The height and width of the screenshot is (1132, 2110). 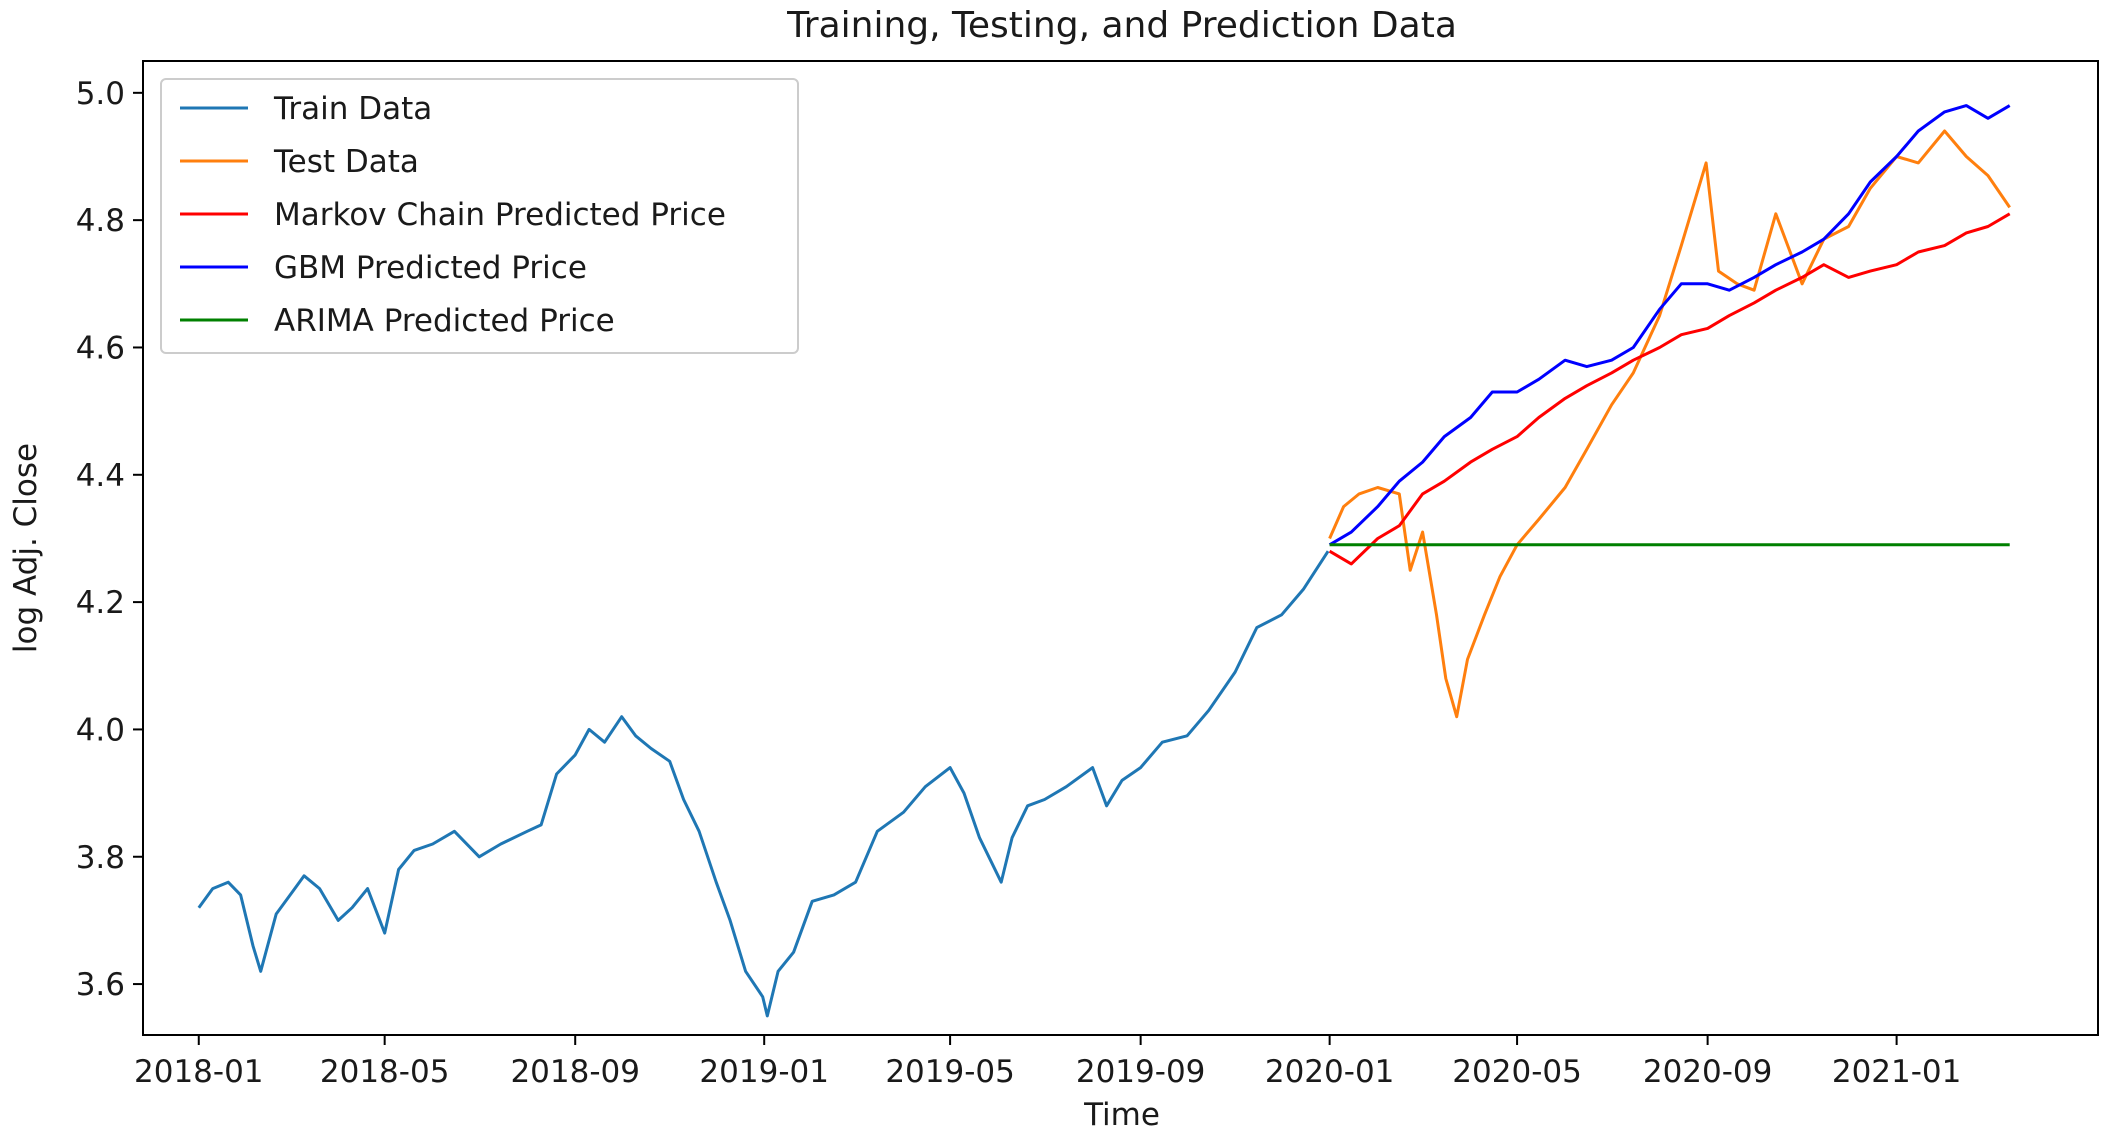 I want to click on x-tick-label: 2021-01, so click(x=1897, y=1072).